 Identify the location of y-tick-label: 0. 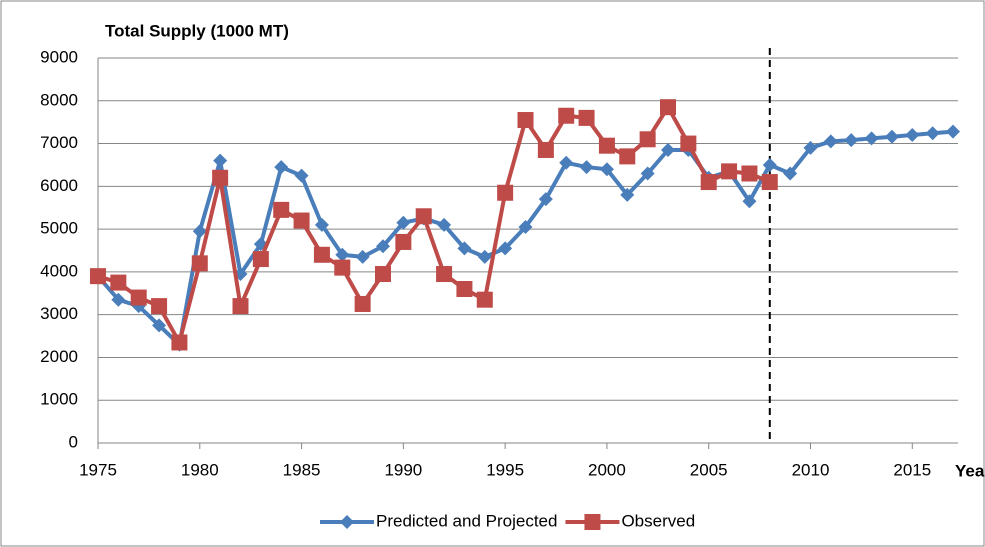
(73, 441).